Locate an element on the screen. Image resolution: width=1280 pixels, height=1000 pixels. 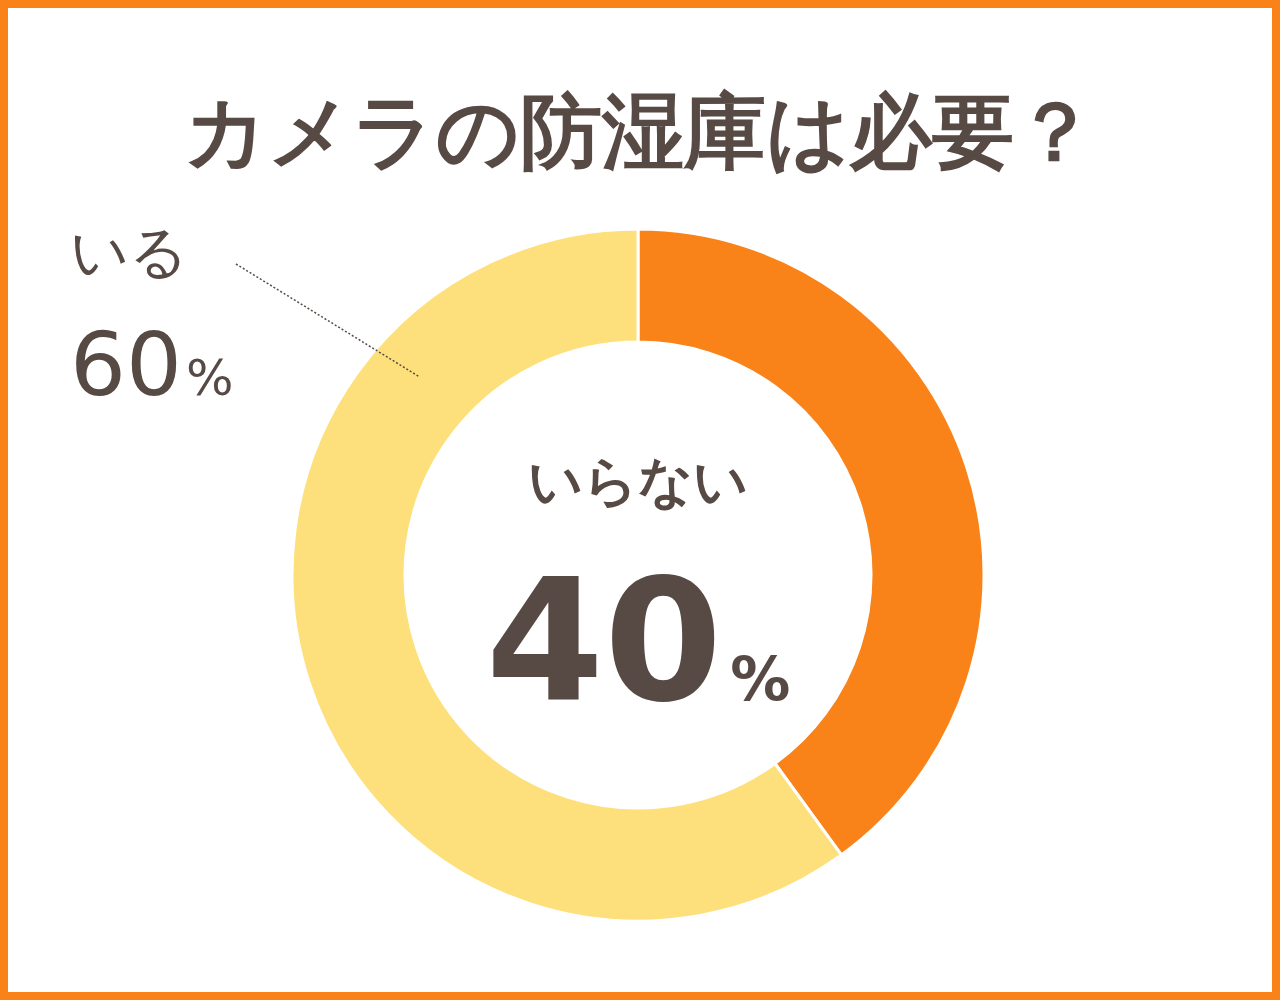
data-label: 40% is located at coordinates (638, 641).